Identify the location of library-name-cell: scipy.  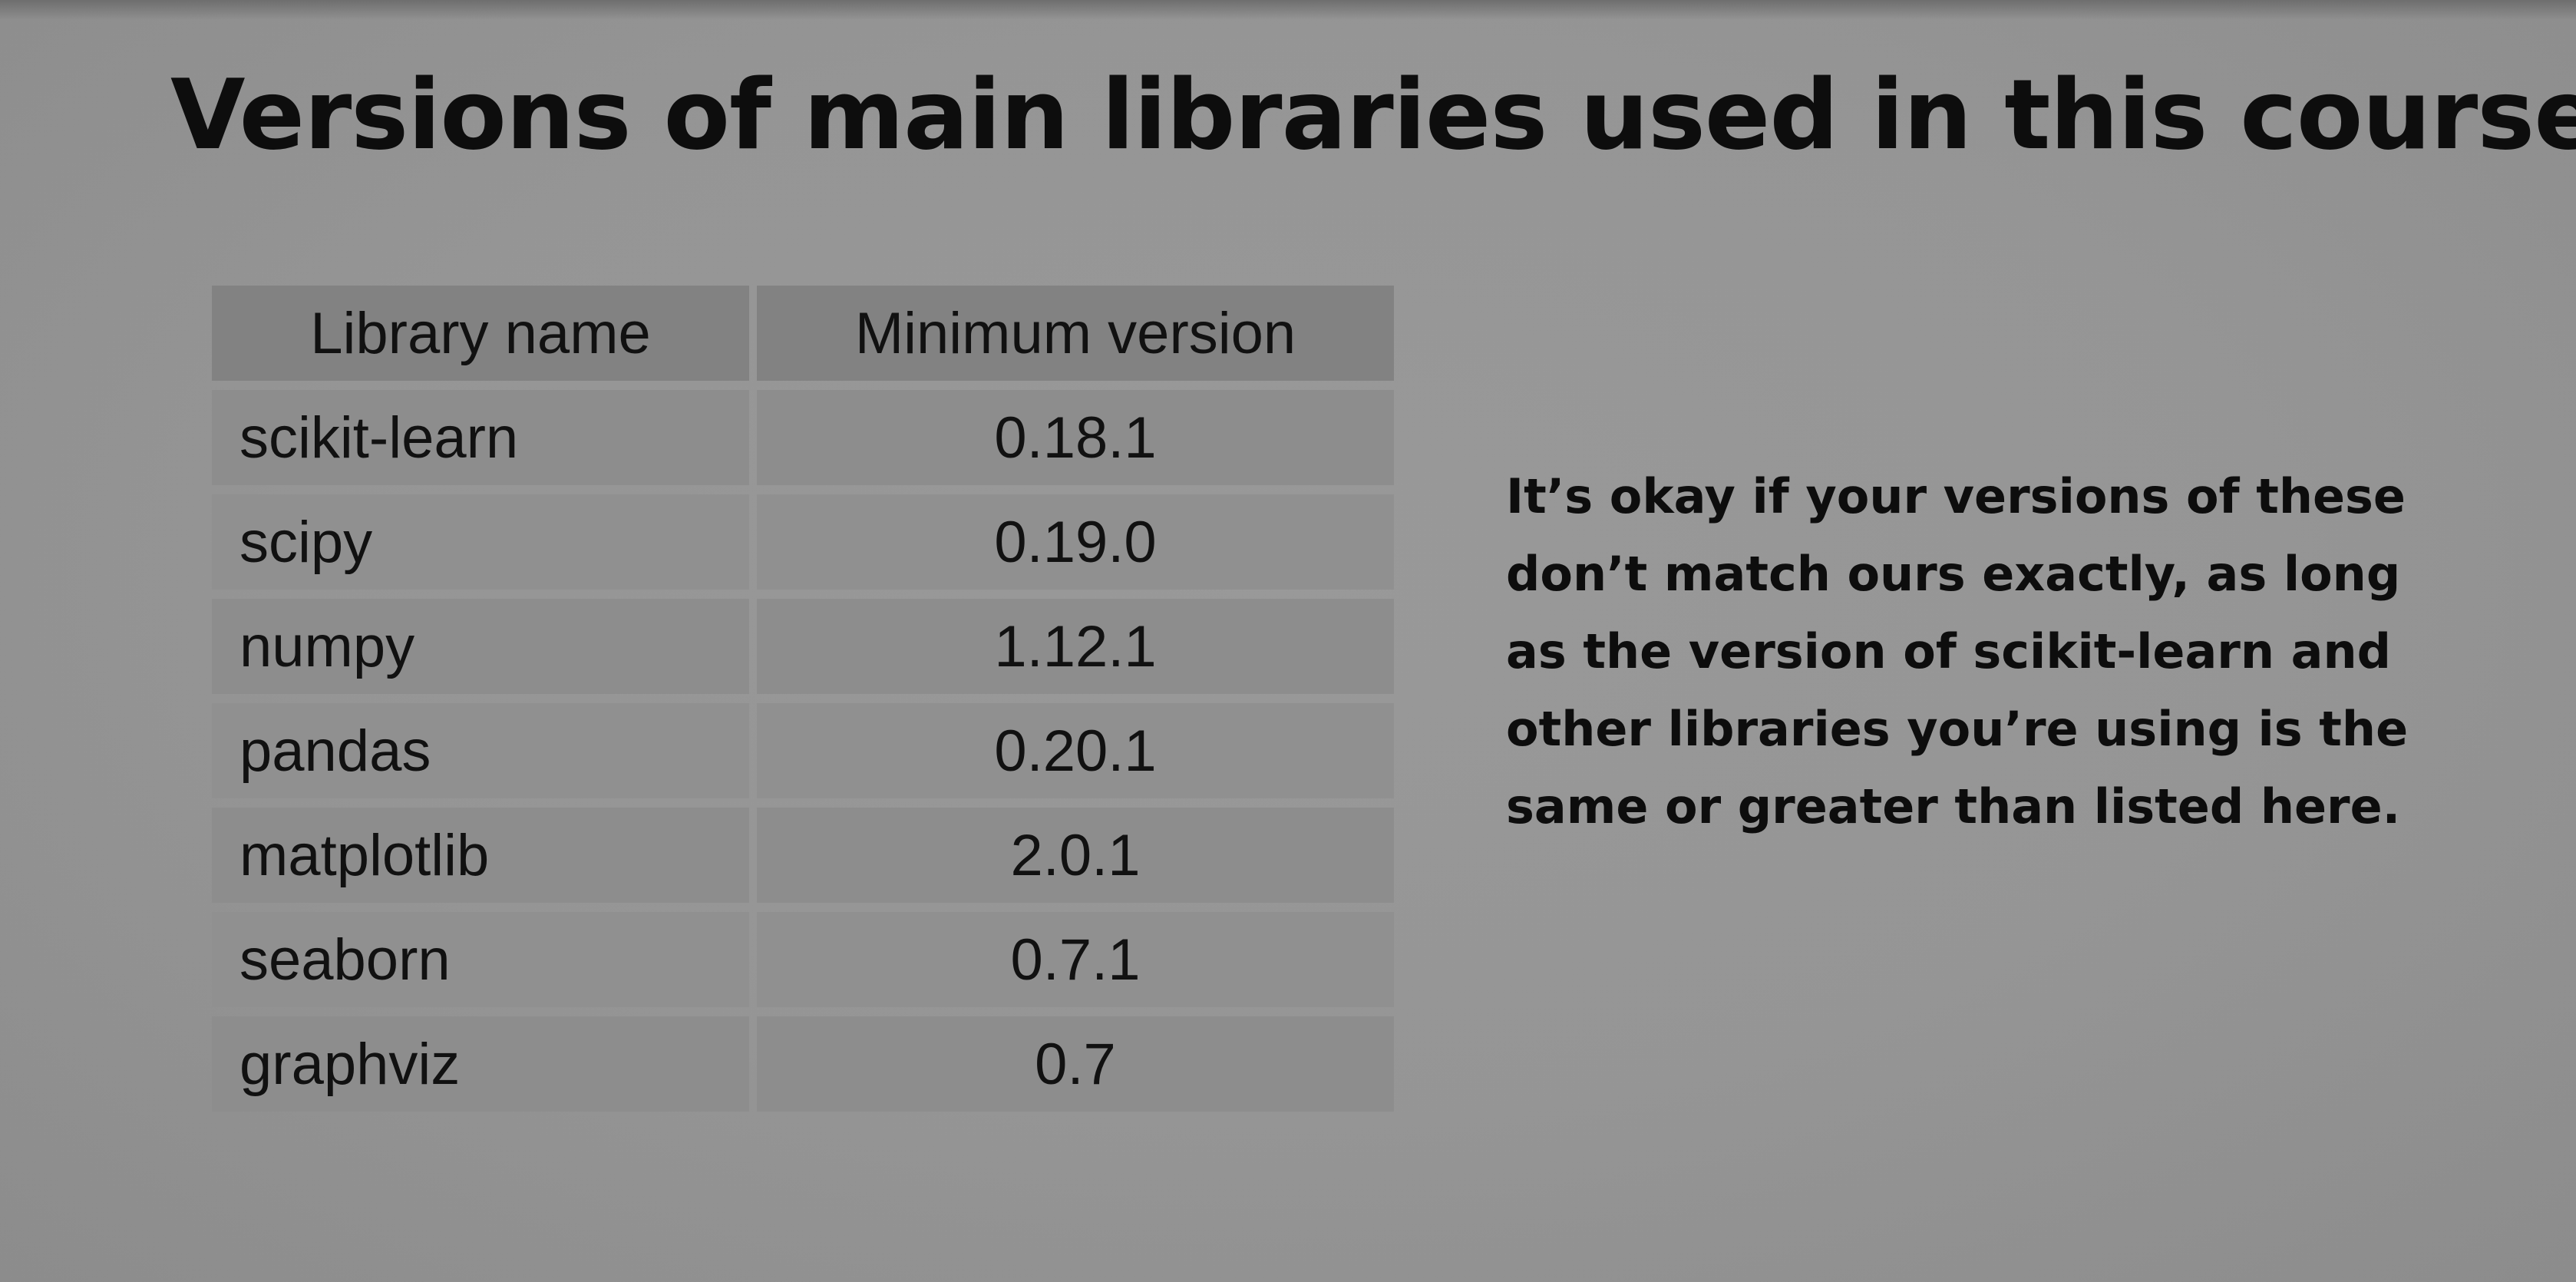
(480, 542).